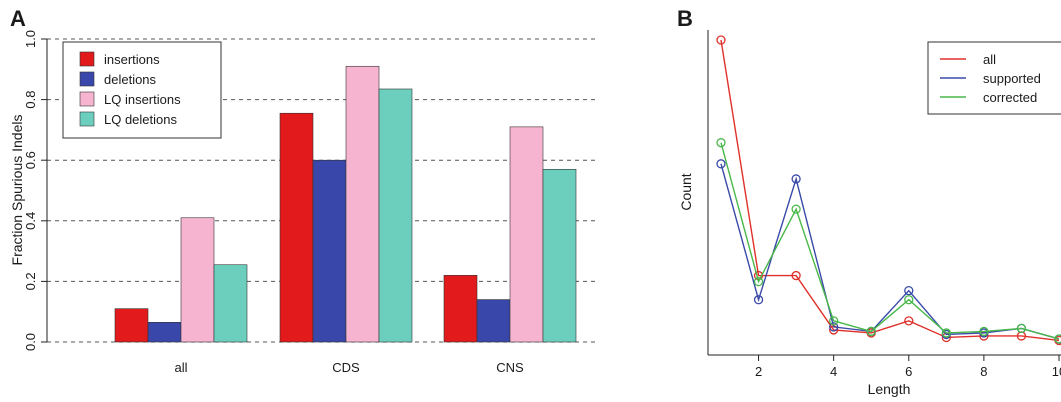 The height and width of the screenshot is (402, 1061). What do you see at coordinates (889, 389) in the screenshot?
I see `x-axis-title: Length` at bounding box center [889, 389].